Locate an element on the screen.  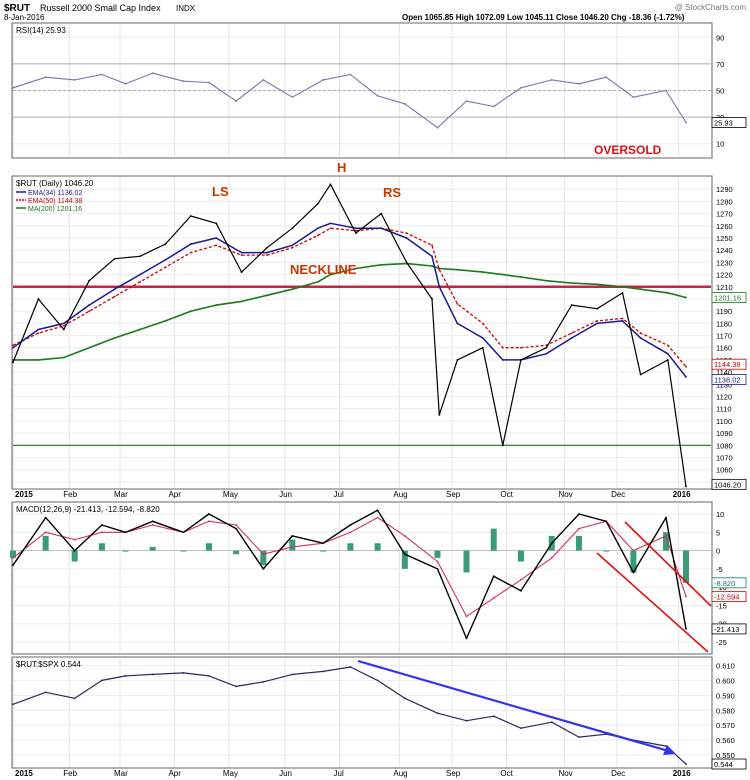
macd-trend-lower is located at coordinates (652, 602).